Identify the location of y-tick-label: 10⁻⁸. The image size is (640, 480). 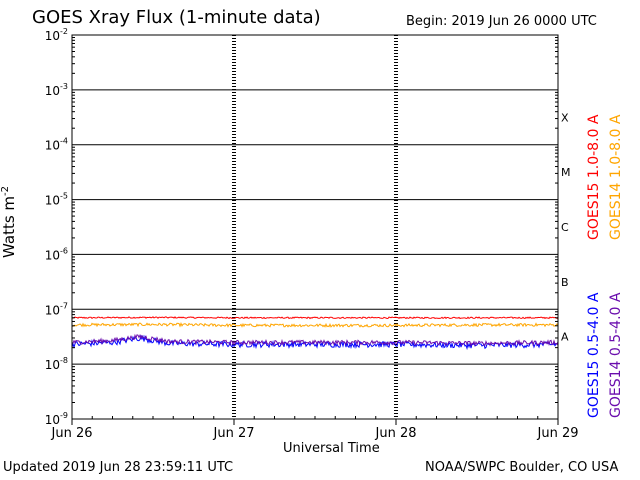
(56, 364).